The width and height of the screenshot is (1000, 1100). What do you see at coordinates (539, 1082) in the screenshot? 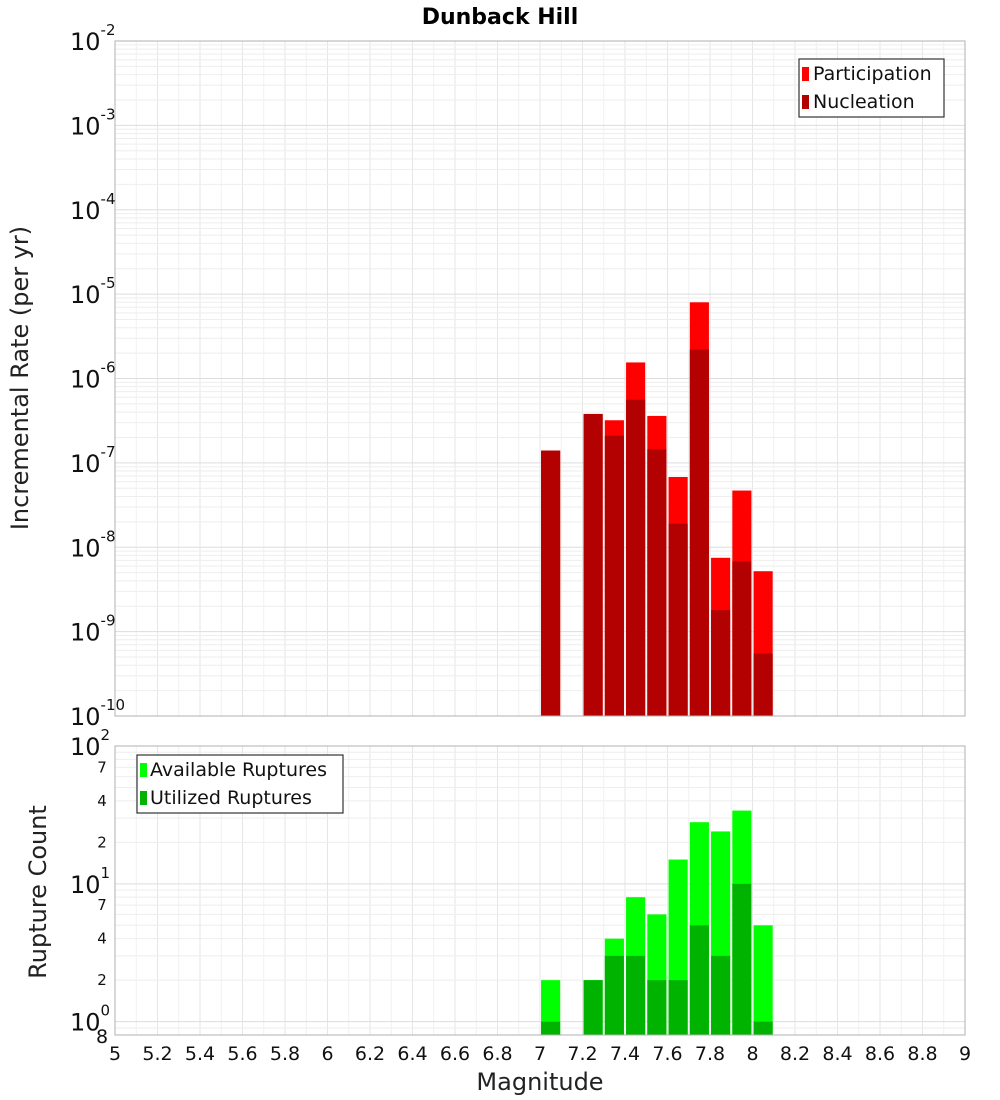
I see `x-axis-label: Magnitude` at bounding box center [539, 1082].